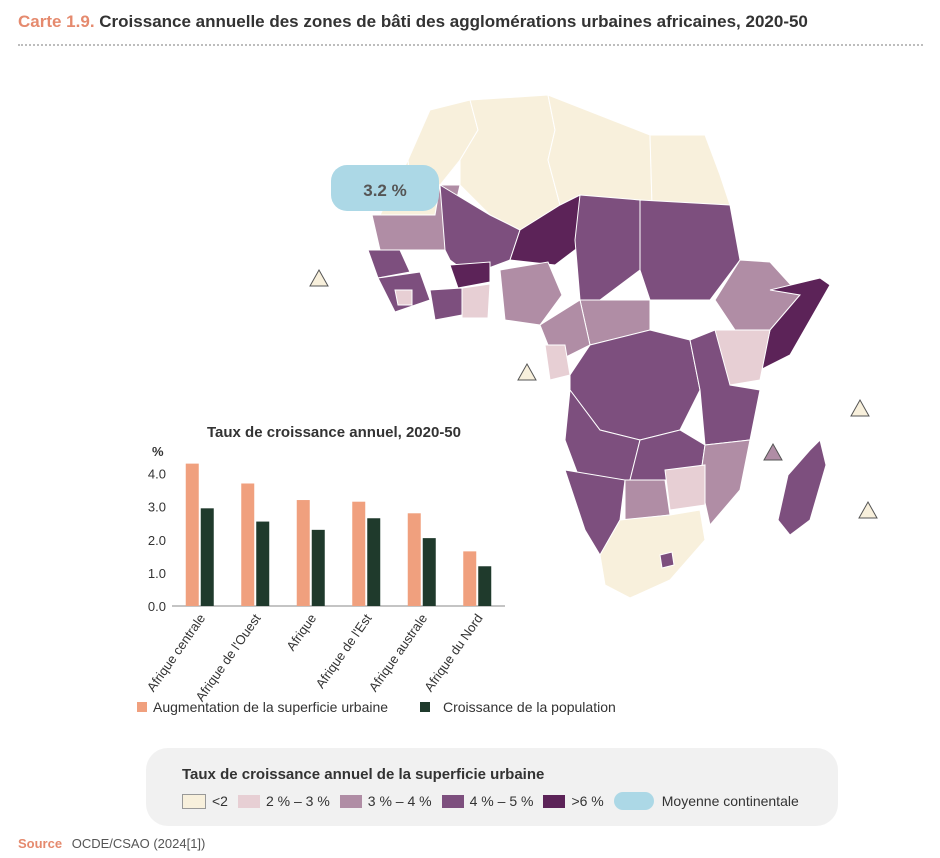  I want to click on zimbabwe-region, so click(685, 487).